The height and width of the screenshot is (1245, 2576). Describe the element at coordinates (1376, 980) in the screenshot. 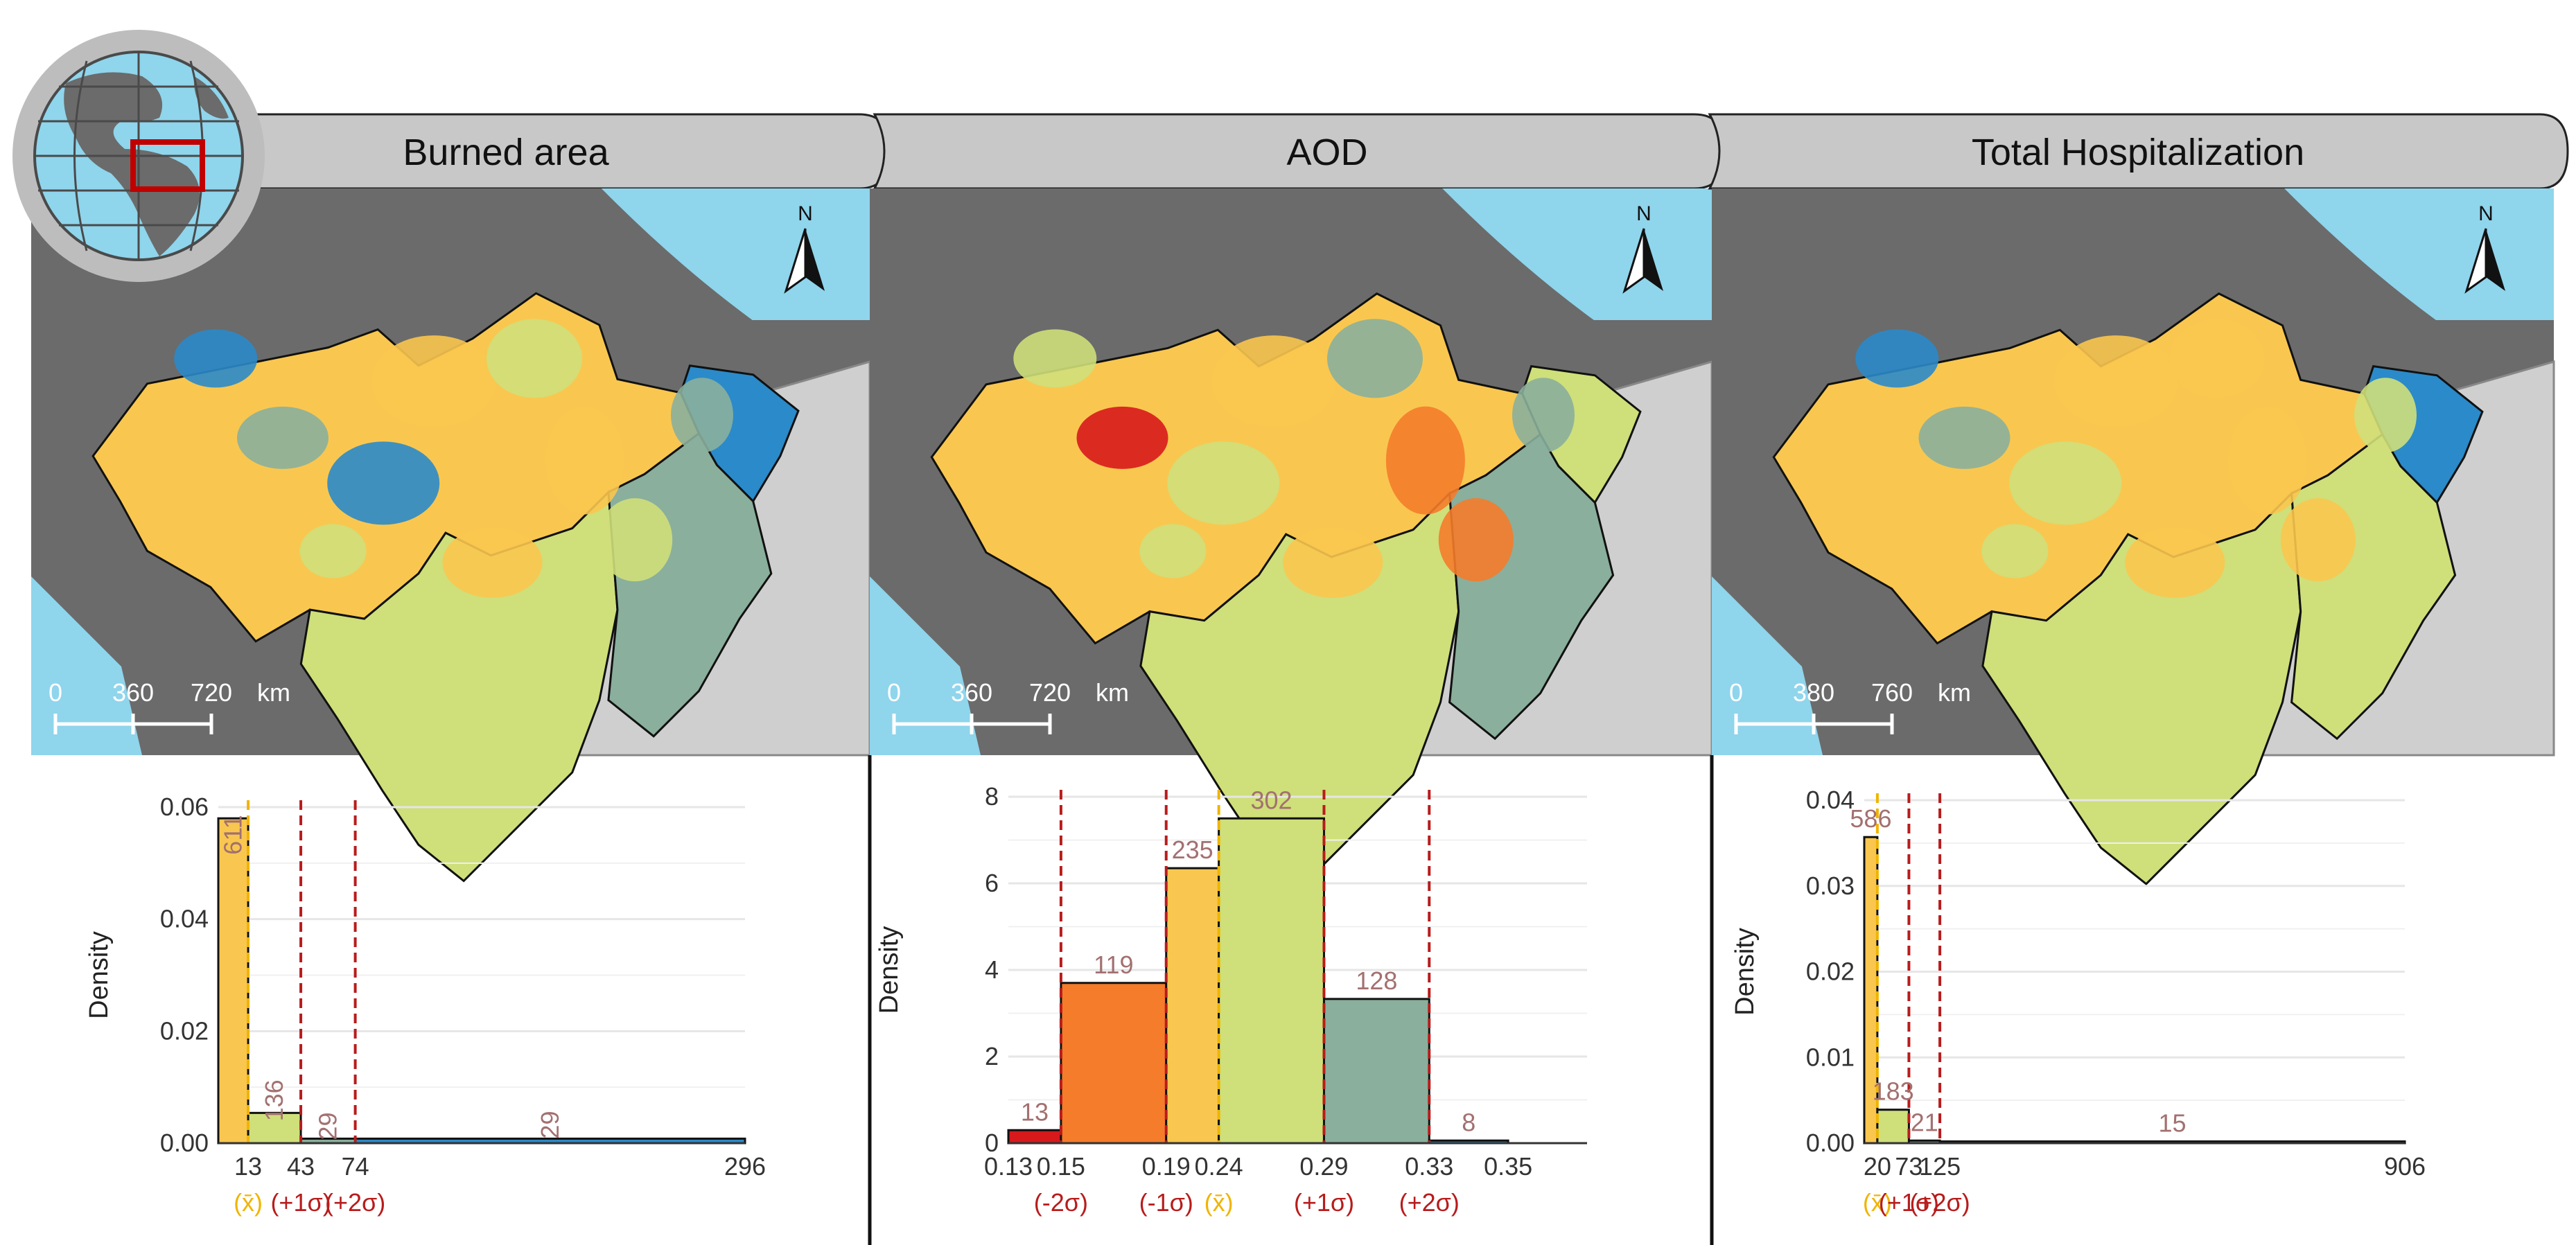

I see `bin-count-label: 128` at that location.